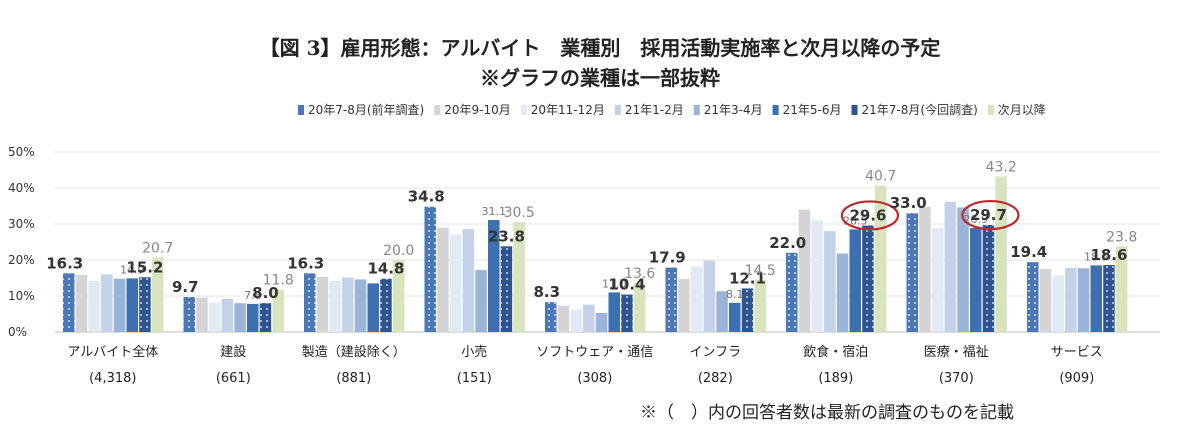 The height and width of the screenshot is (442, 1200). Describe the element at coordinates (1077, 352) in the screenshot. I see `category-label: サービス` at that location.